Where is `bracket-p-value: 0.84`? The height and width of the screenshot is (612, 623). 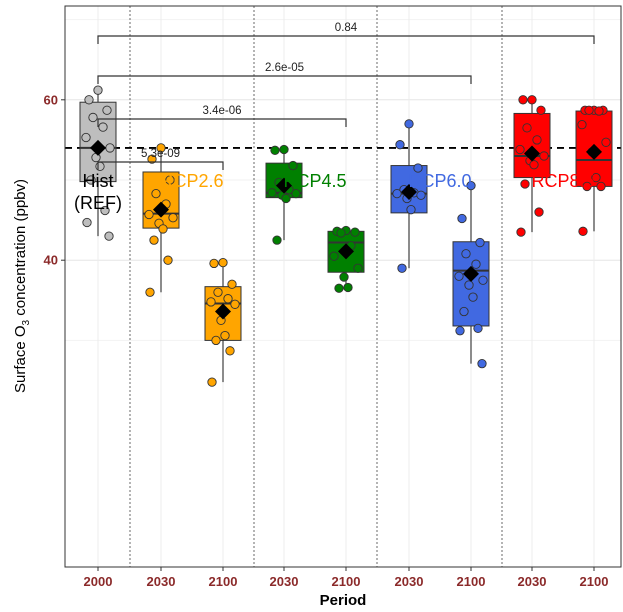 bracket-p-value: 0.84 is located at coordinates (346, 28).